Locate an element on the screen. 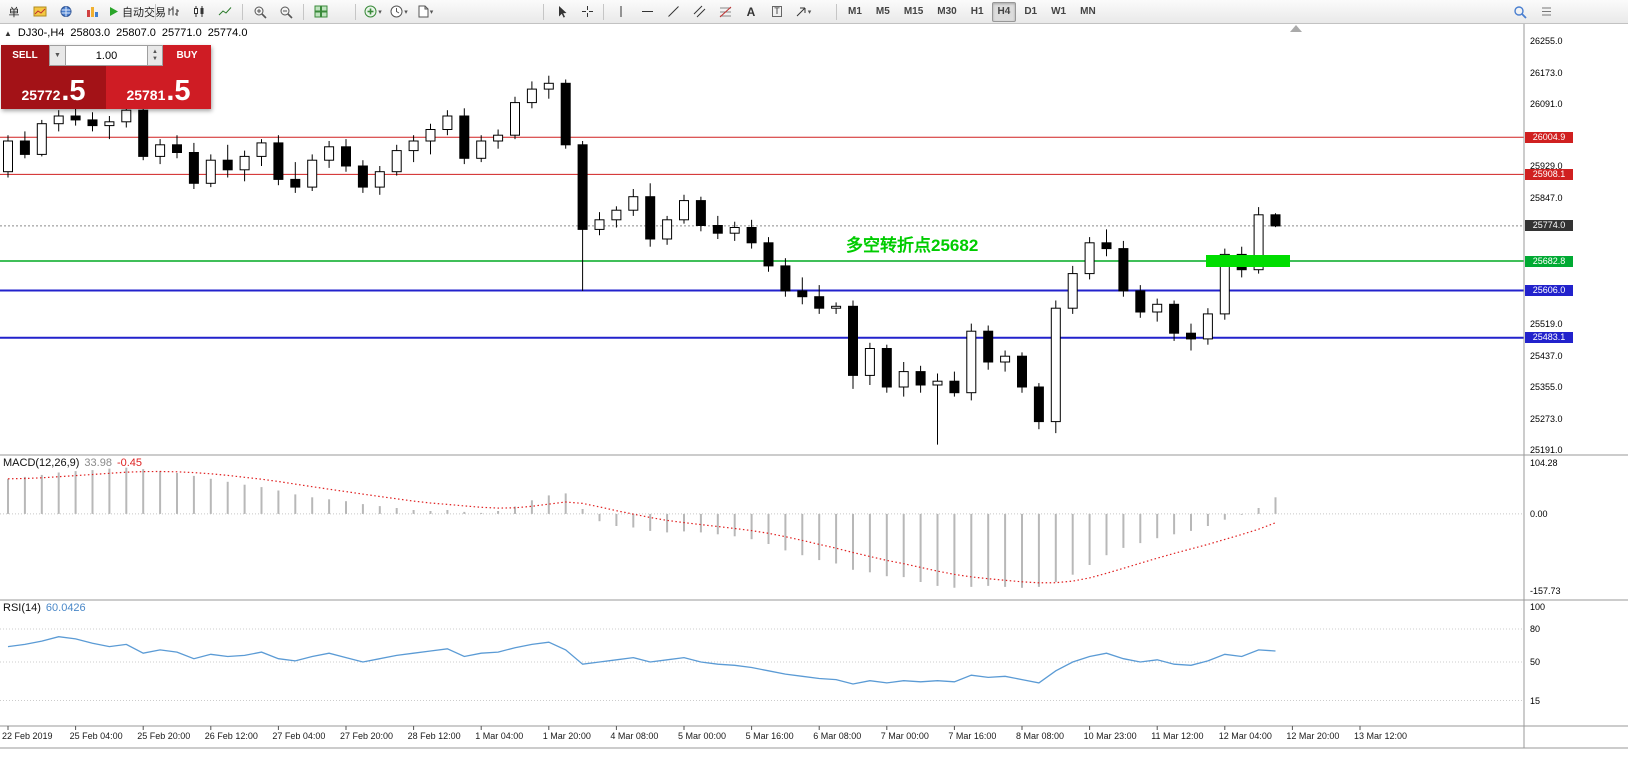 The width and height of the screenshot is (1628, 775). template-icon is located at coordinates (423, 11).